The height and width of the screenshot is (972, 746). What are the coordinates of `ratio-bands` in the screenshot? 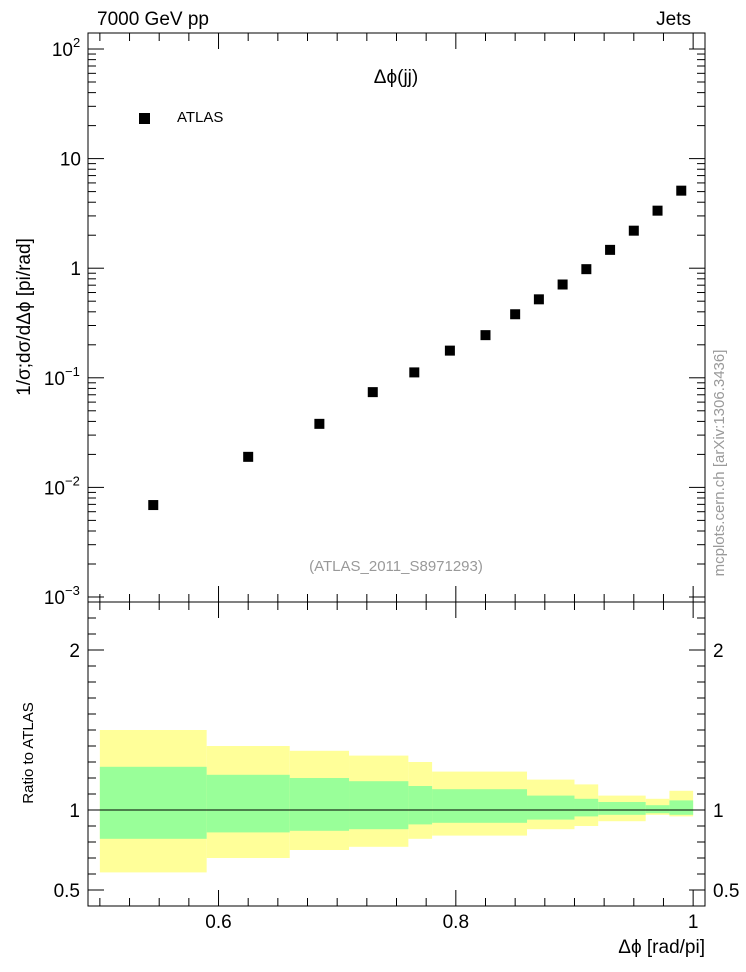 It's located at (396, 801).